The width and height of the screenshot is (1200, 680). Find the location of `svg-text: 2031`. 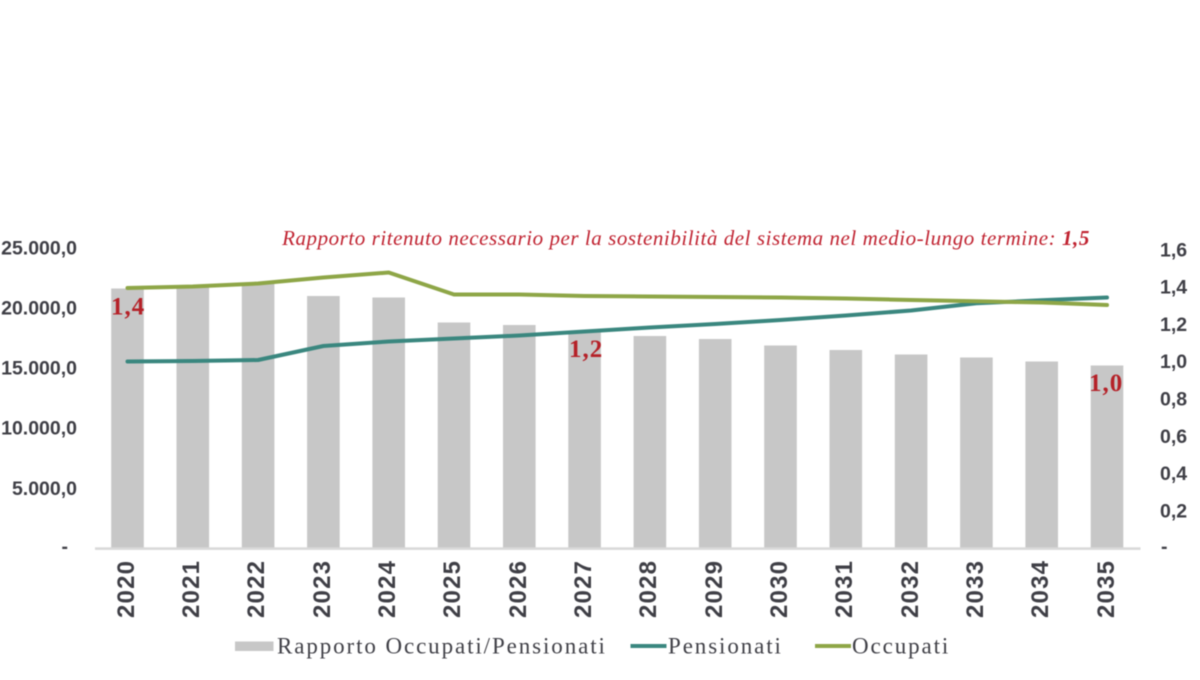

svg-text: 2031 is located at coordinates (844, 589).